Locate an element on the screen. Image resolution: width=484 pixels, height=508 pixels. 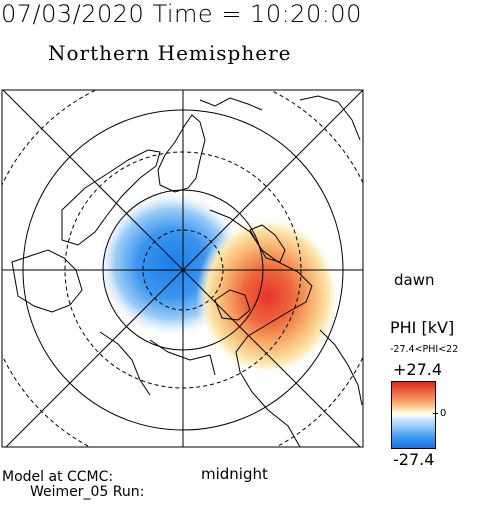
colorbar-zero-tick is located at coordinates (435, 413).